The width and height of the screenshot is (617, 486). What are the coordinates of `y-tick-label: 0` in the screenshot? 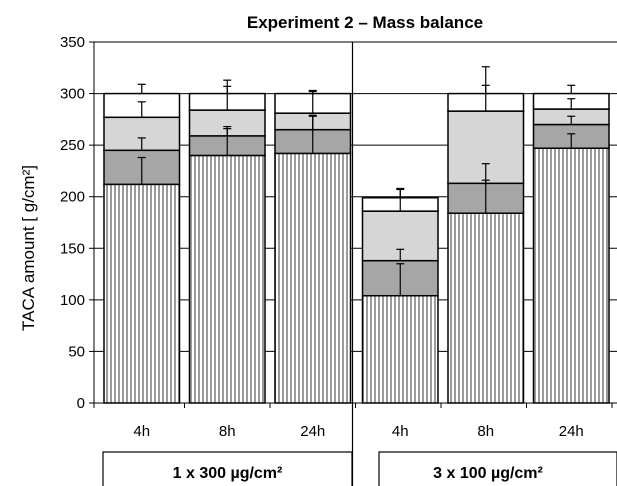 It's located at (81, 403).